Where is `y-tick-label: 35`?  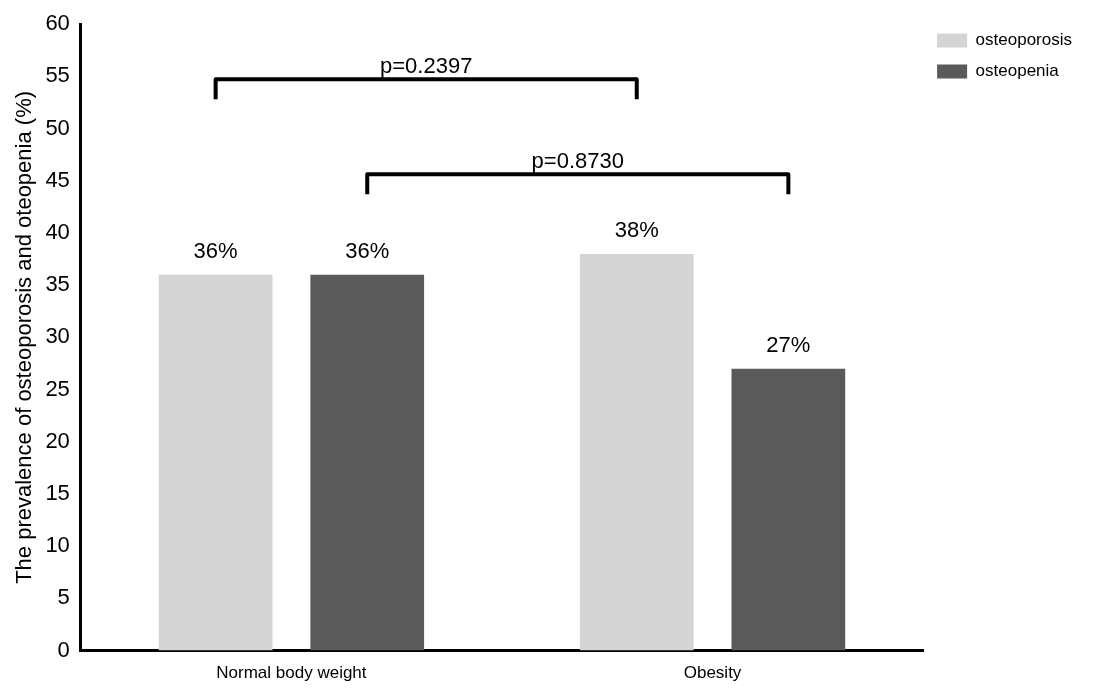 y-tick-label: 35 is located at coordinates (57, 284).